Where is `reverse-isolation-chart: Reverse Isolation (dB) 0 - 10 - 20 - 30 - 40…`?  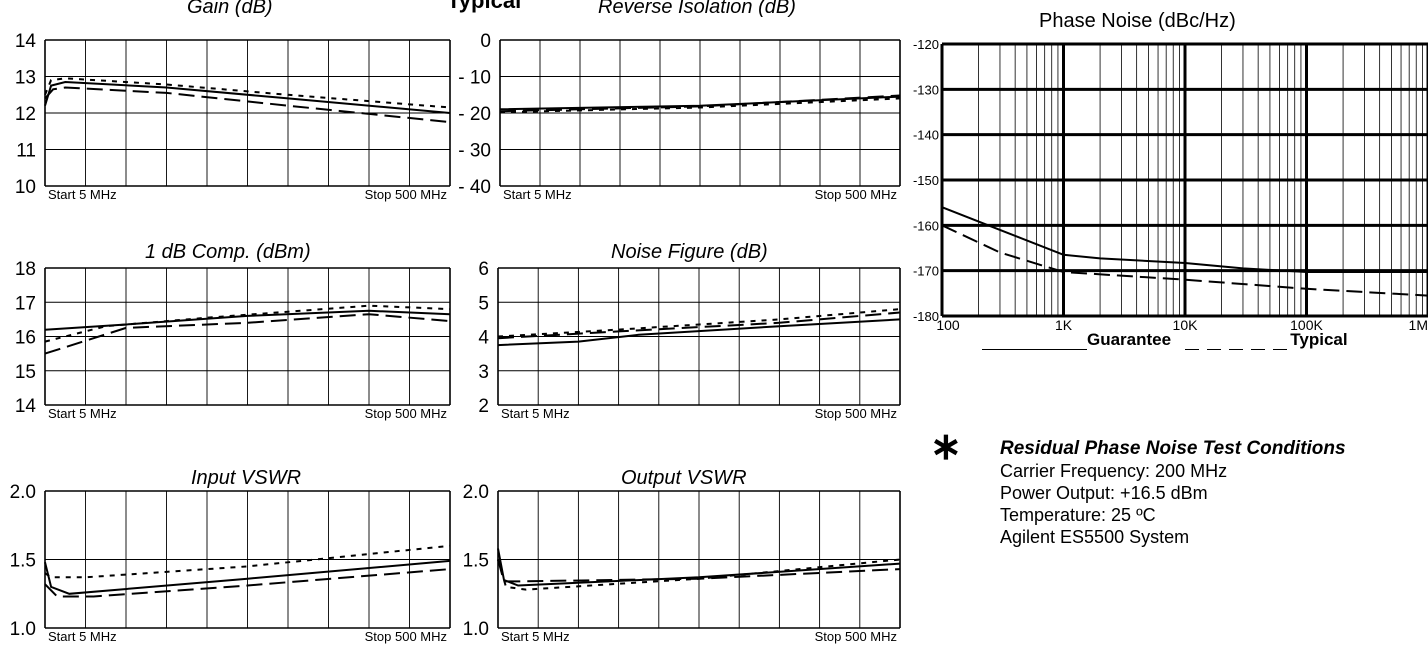
reverse-isolation-chart: Reverse Isolation (dB) 0 - 10 - 20 - 30 - 40… is located at coordinates (680, 102).